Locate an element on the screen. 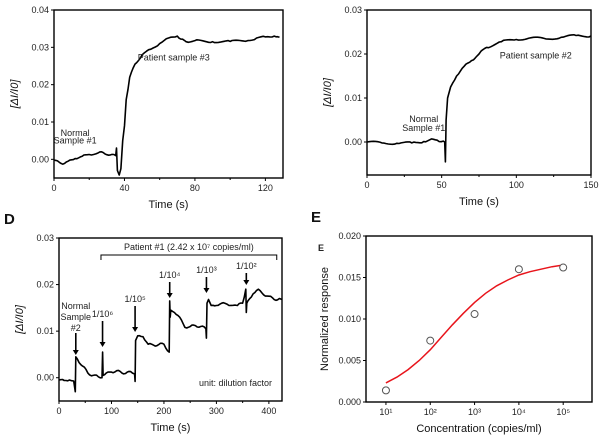 The image size is (600, 438). x-tick-label: 10¹ is located at coordinates (385, 412).